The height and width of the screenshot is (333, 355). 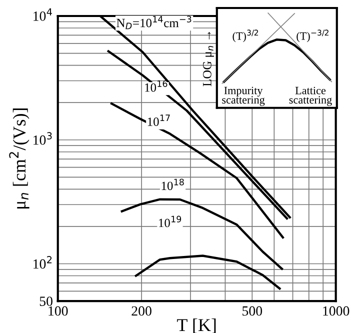 I want to click on annotation: Lattice scattering, so click(x=310, y=96).